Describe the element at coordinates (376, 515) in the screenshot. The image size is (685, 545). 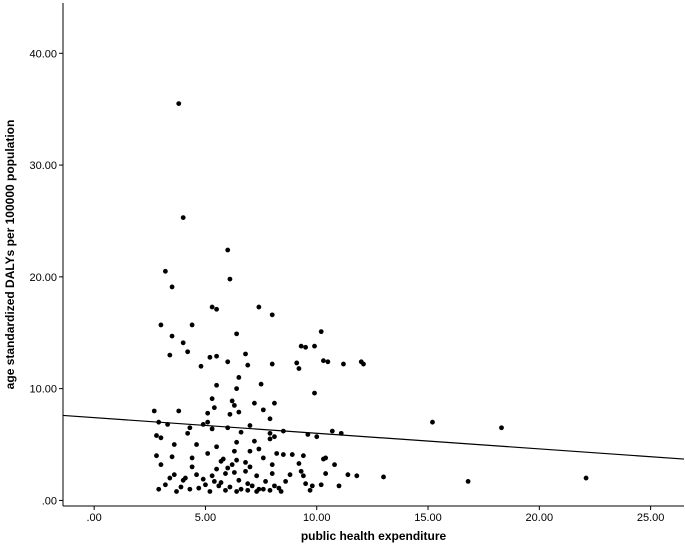
I see `x-axis-ticks: .00 5.00 10.00 15.00 20.00 25.00` at that location.